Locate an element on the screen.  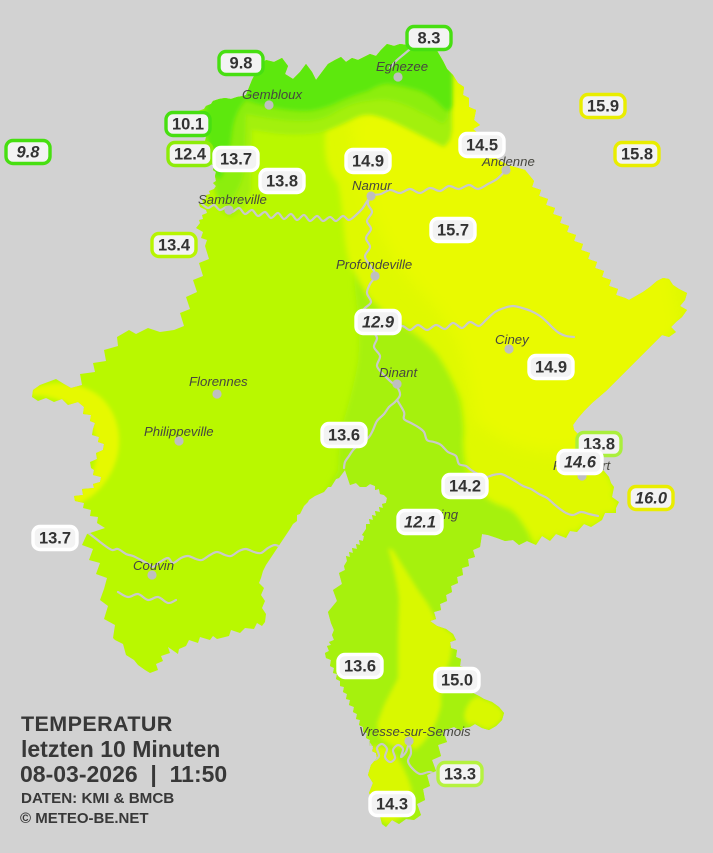
svg-text: 10.1 is located at coordinates (188, 125).